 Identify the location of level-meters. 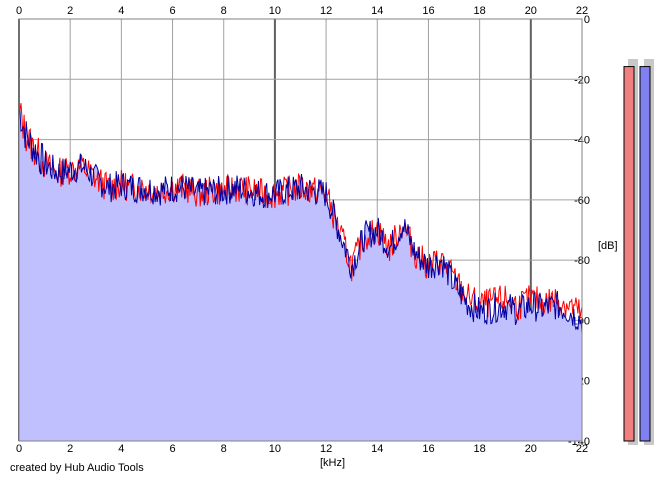
(638, 252).